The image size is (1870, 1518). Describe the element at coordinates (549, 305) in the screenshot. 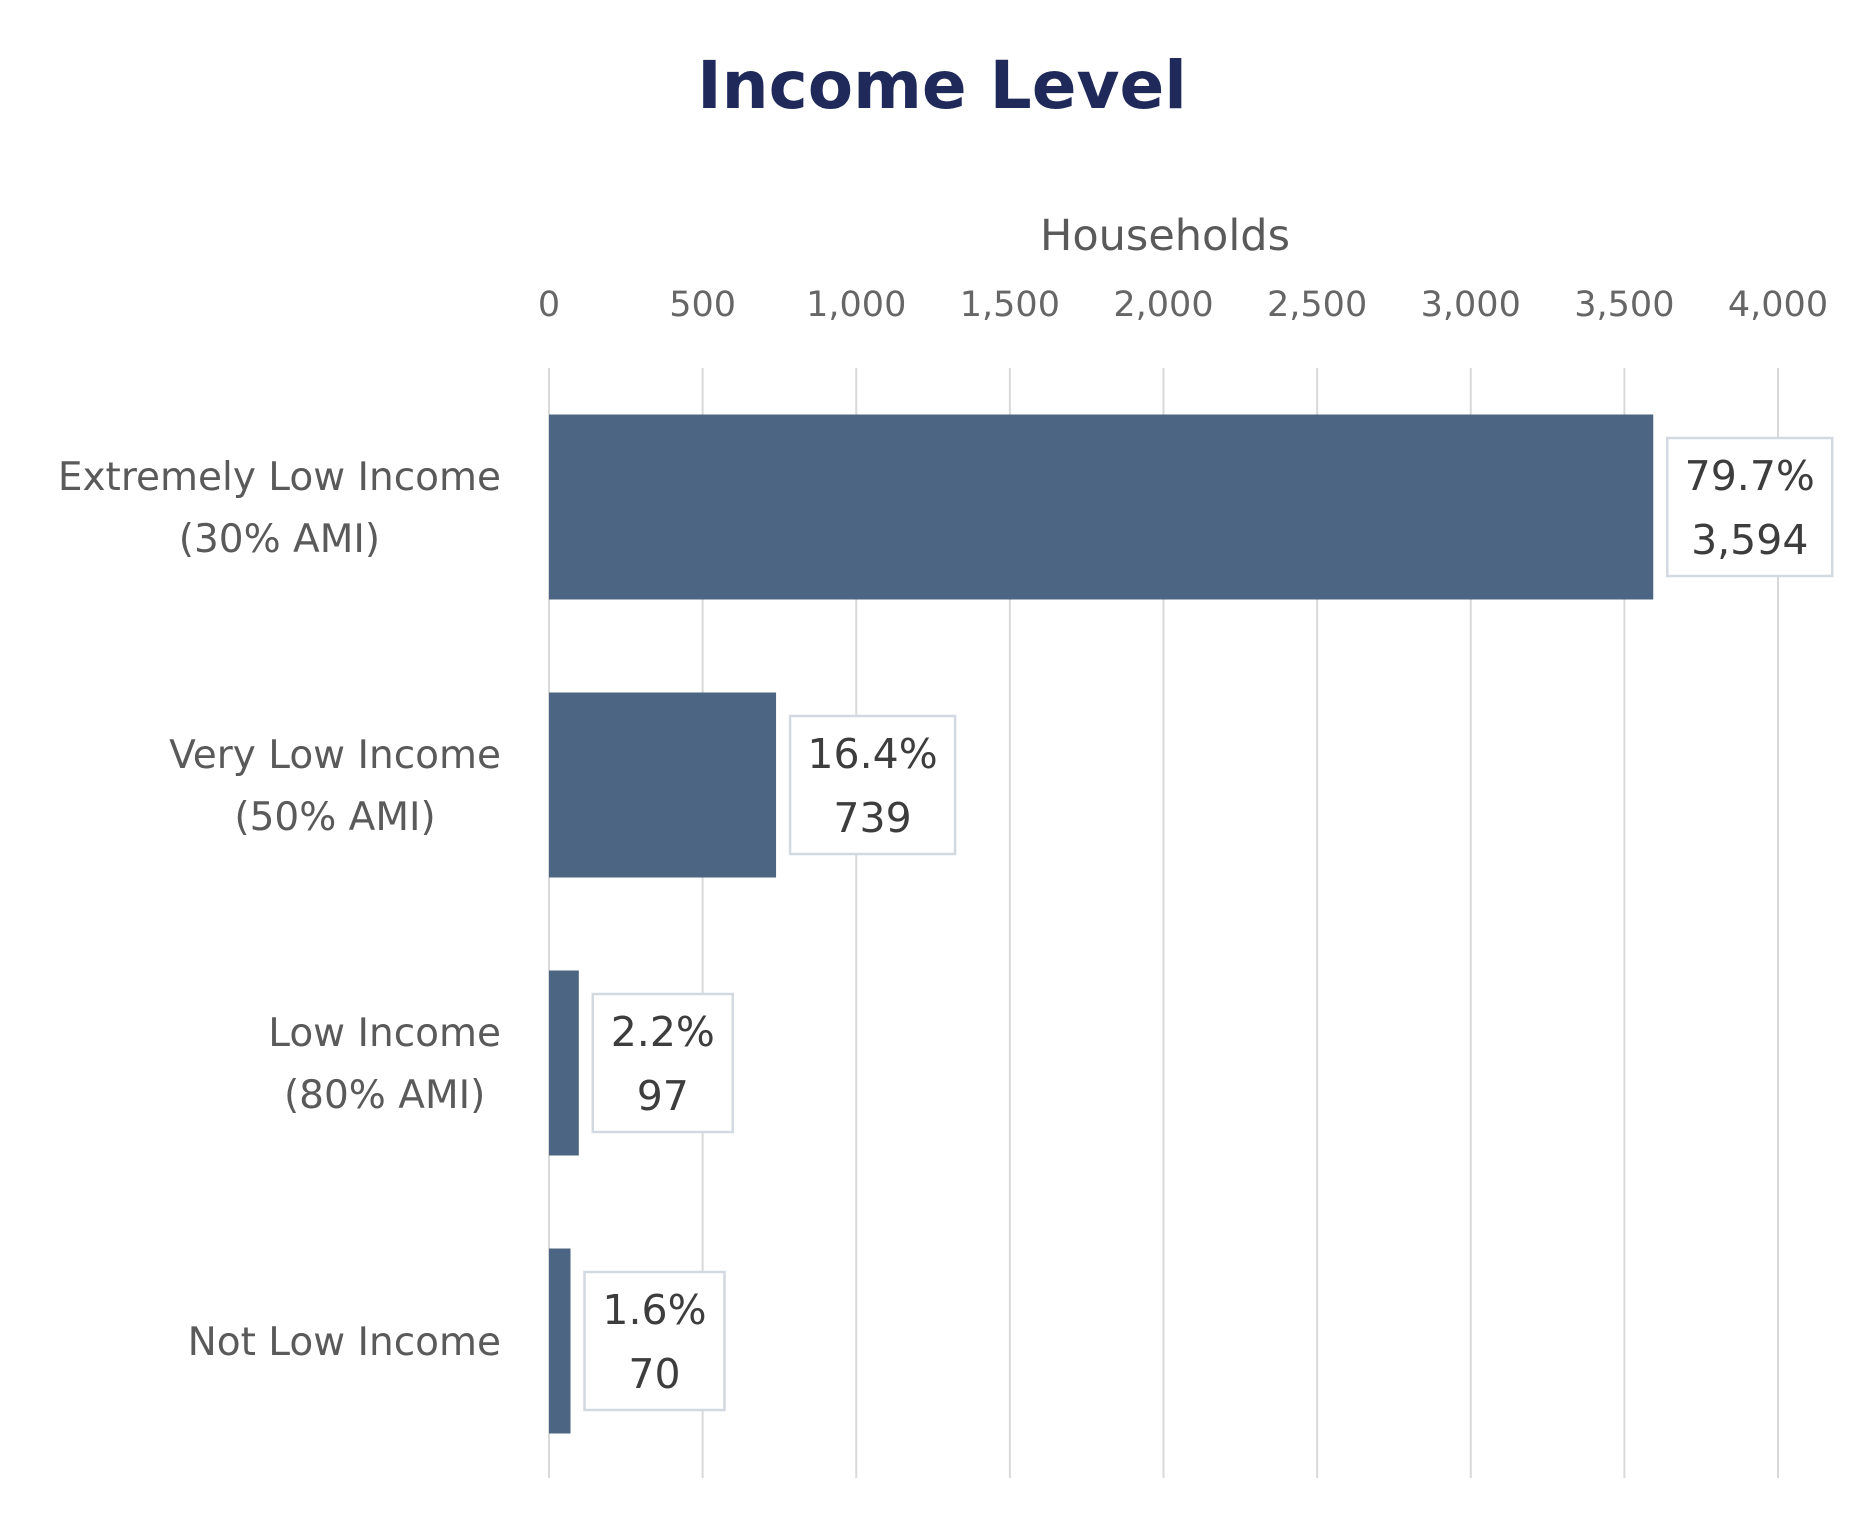

I see `x-tick-label: 0` at that location.